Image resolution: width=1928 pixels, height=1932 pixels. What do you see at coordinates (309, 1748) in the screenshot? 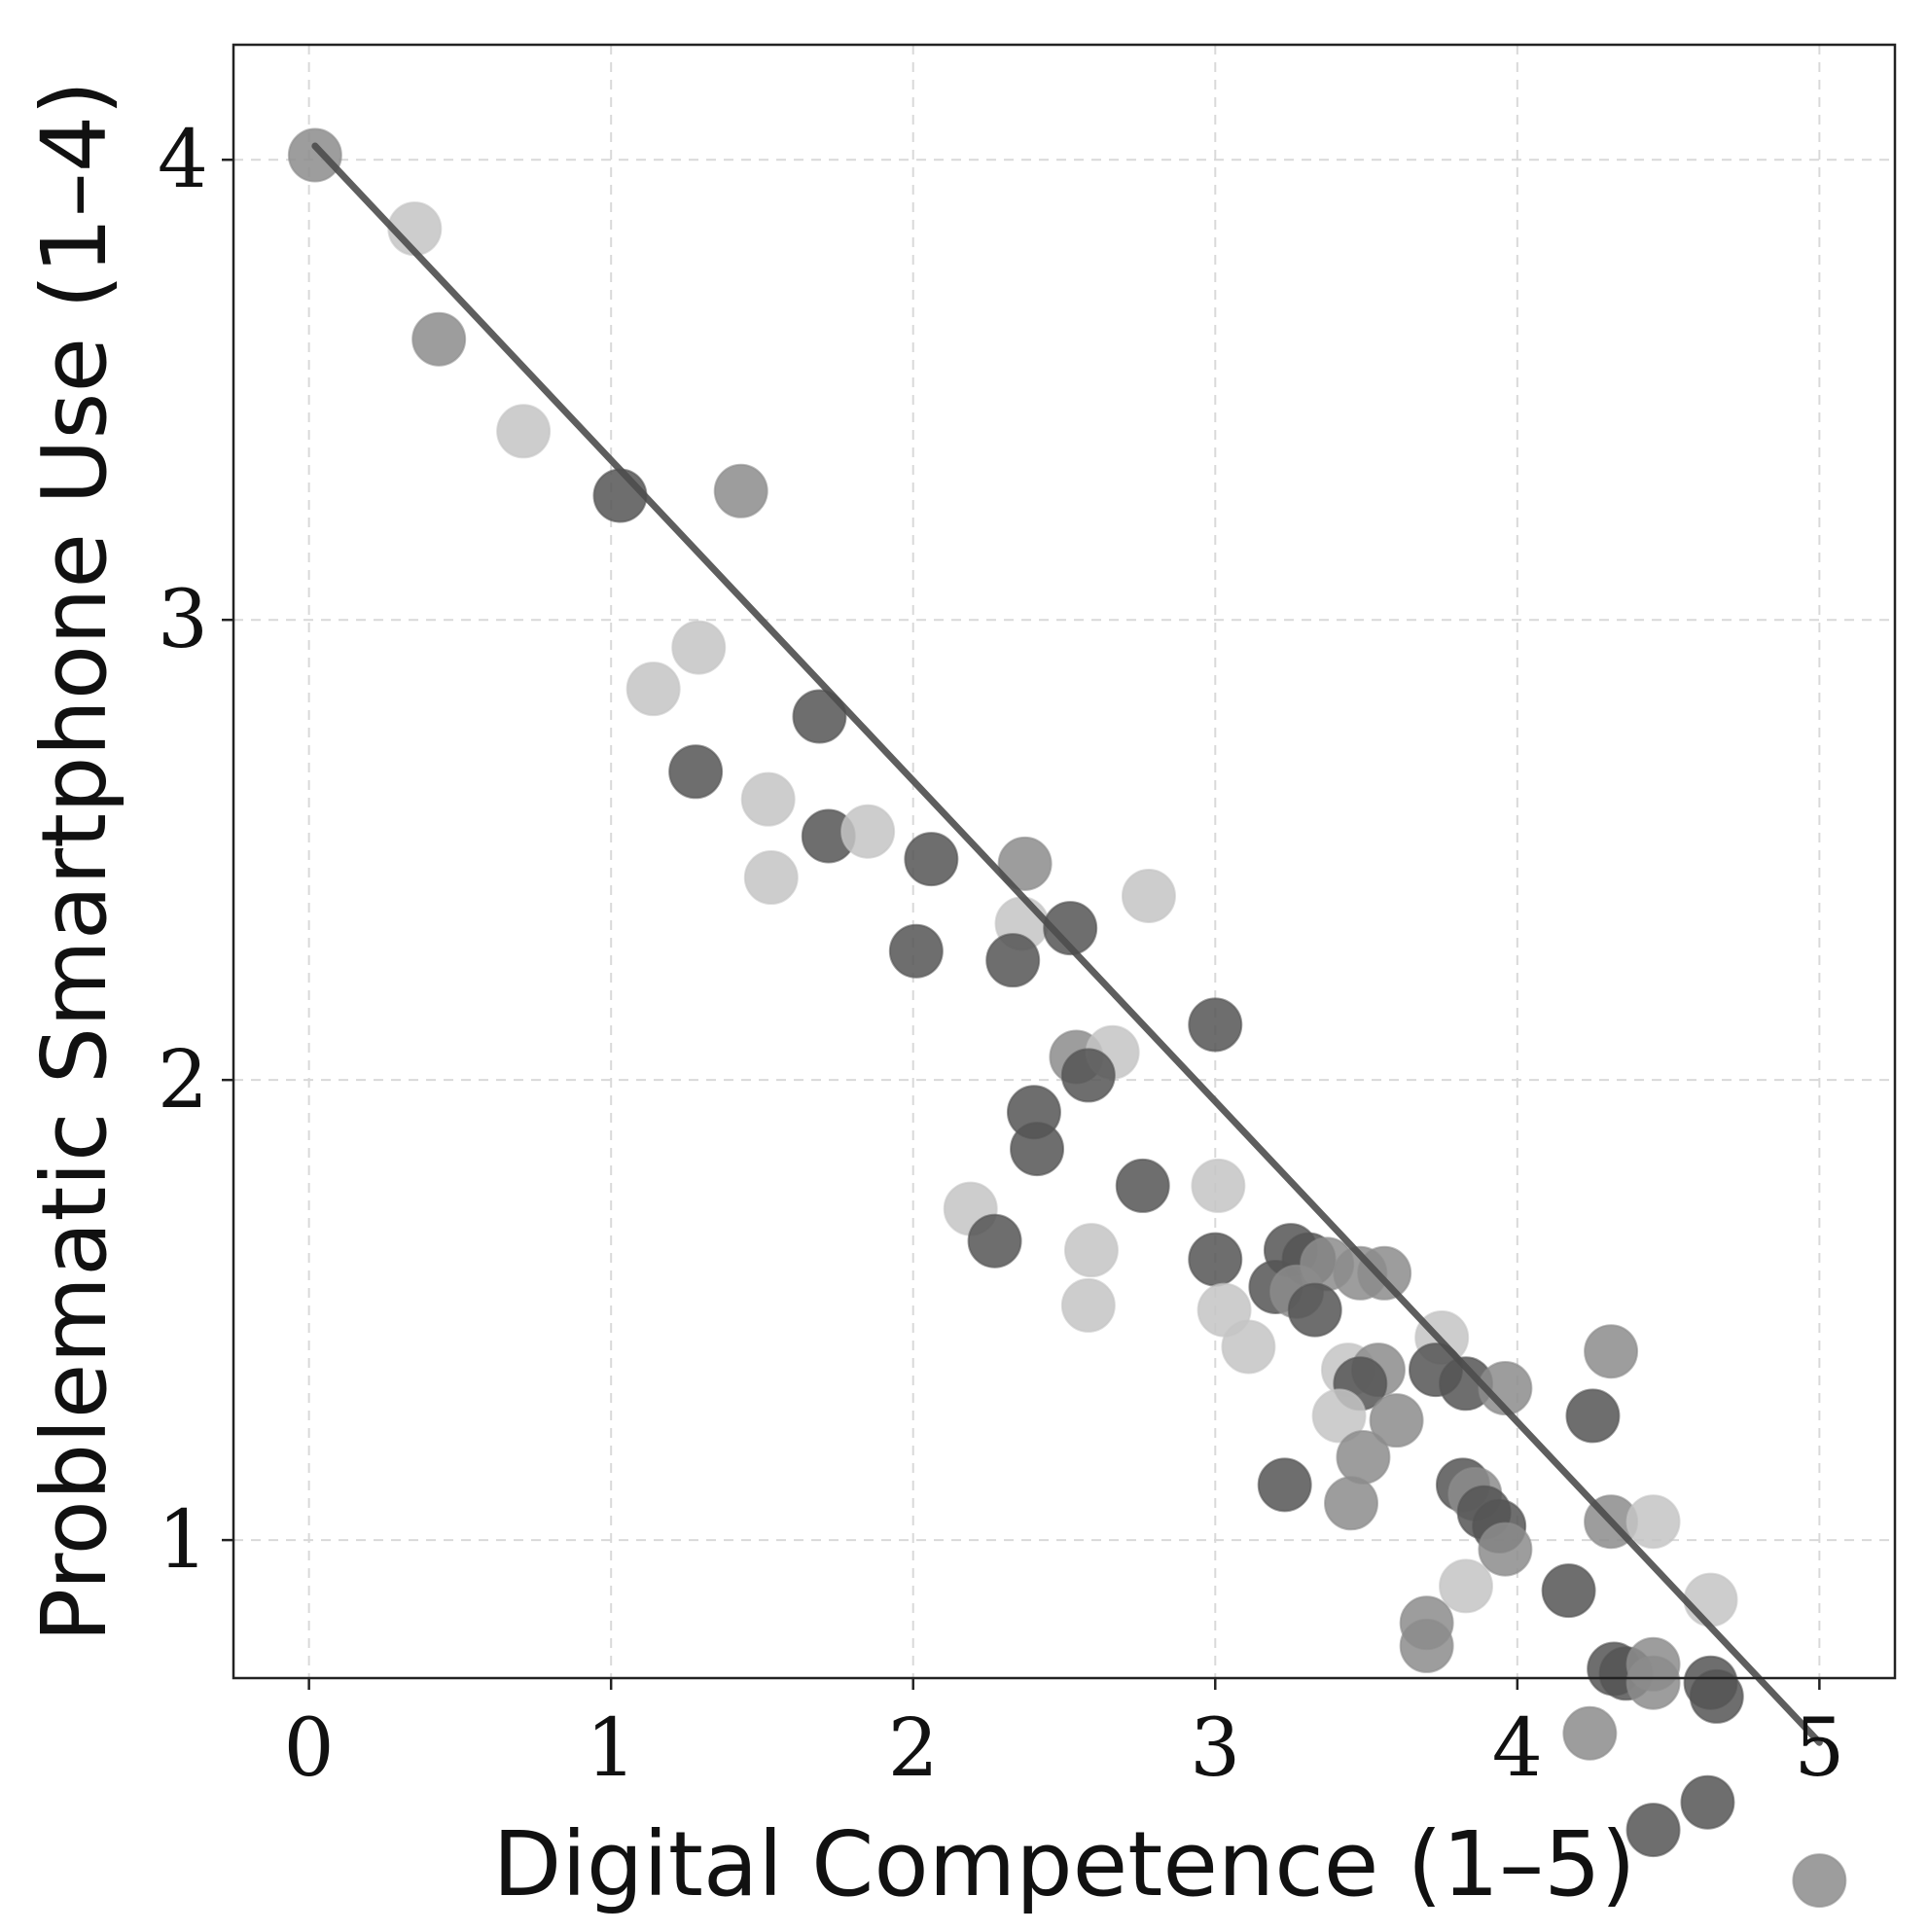
I see `x-tick-label: 0` at bounding box center [309, 1748].